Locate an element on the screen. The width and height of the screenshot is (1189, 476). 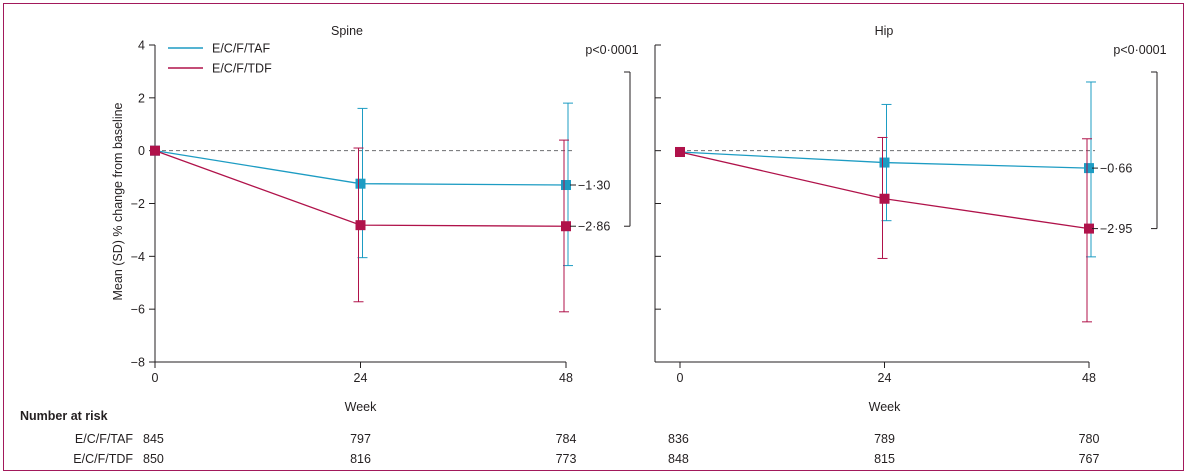
y-axis-label: Mean (SD) % change from baseline is located at coordinates (118, 201).